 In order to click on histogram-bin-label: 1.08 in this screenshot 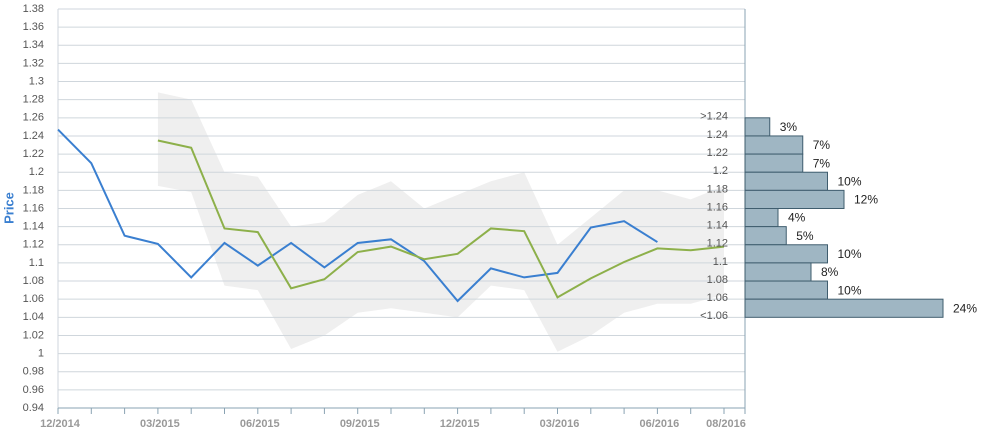, I will do `click(717, 280)`.